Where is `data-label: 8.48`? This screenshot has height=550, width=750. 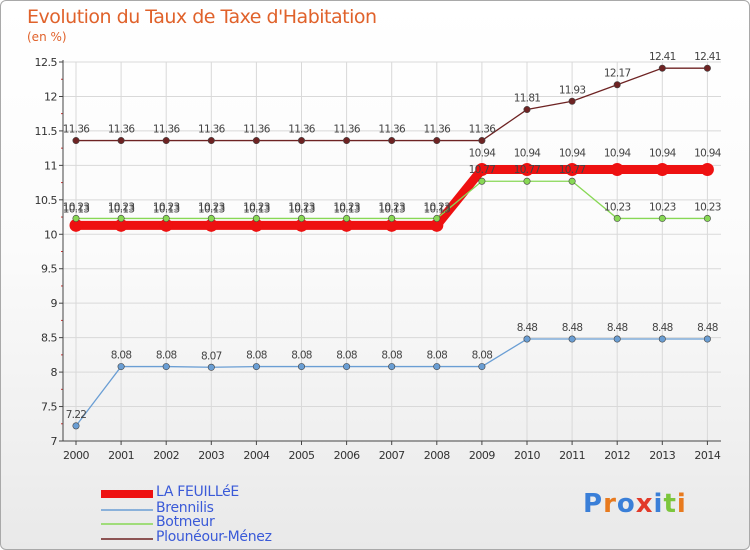
data-label: 8.48 is located at coordinates (707, 328).